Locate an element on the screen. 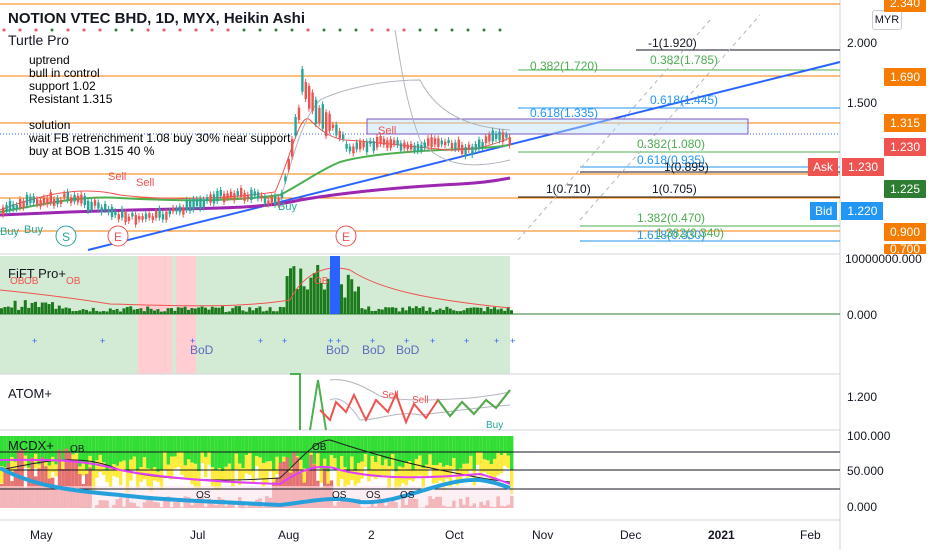 This screenshot has width=932, height=555. fift-zero-value: 0.000 is located at coordinates (862, 315).